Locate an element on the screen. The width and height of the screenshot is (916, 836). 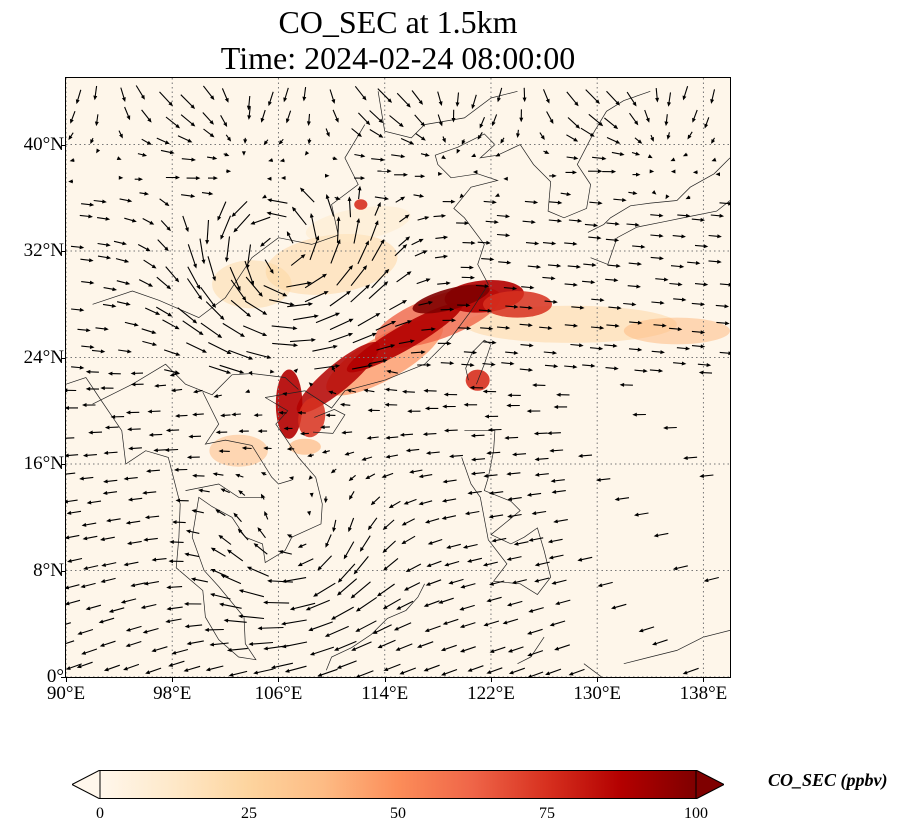
colorbar-tick-label: 75 is located at coordinates (547, 813).